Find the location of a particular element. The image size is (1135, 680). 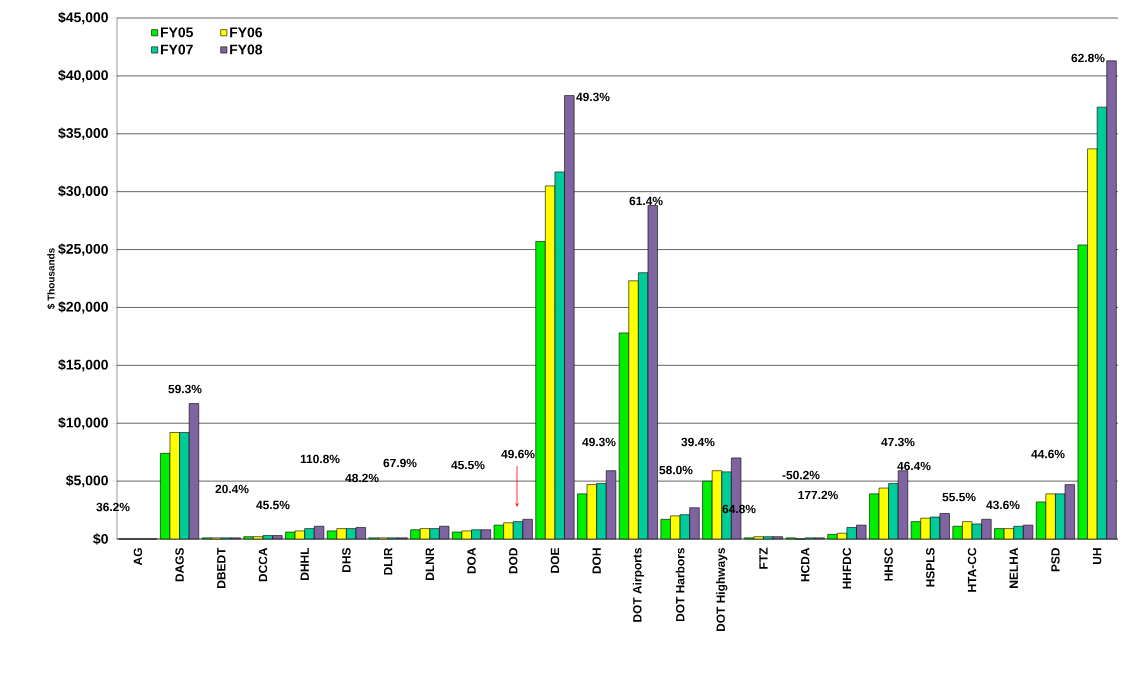

annotation: -50.2% is located at coordinates (801, 475).